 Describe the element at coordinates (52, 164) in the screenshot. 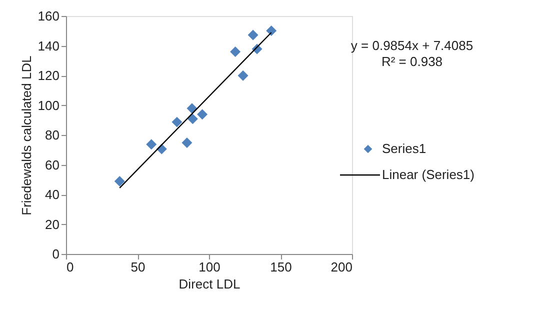

I see `y-tick-label: 60` at that location.